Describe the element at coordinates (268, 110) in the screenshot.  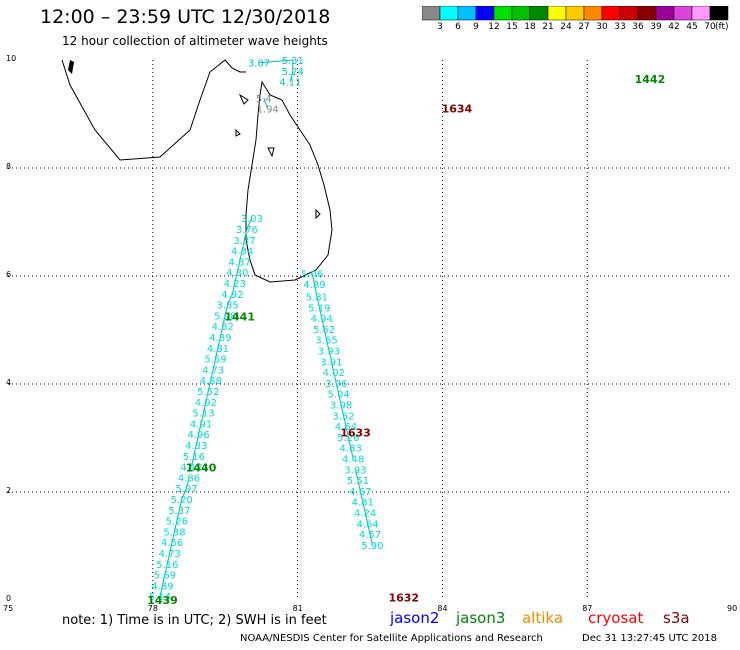
I see `wave-height-value: 1.94` at that location.